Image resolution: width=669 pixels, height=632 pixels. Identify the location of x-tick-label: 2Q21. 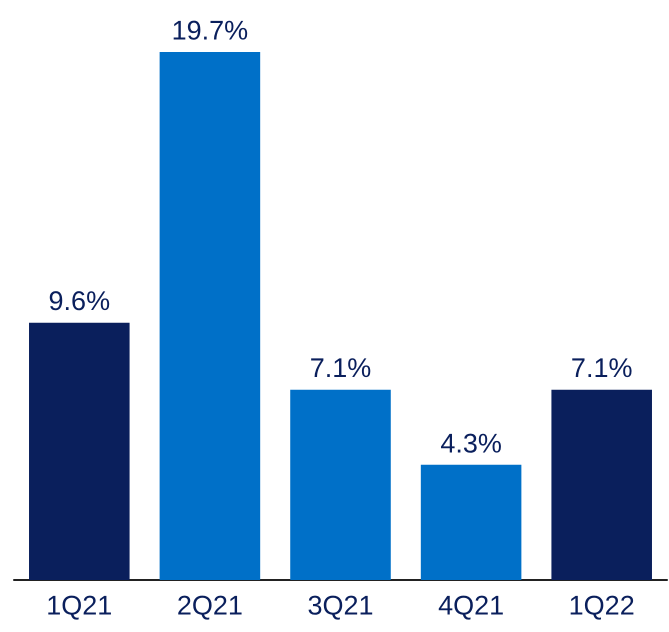
(209, 605).